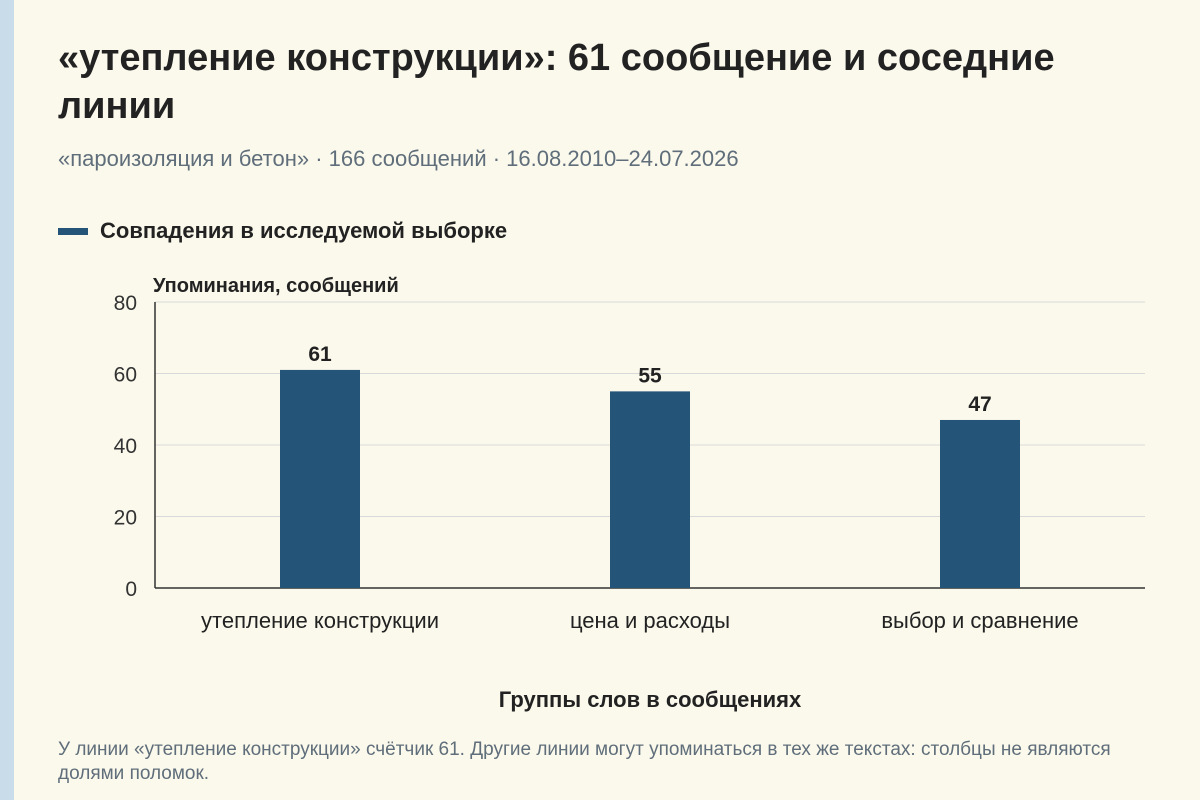 This screenshot has height=800, width=1200. I want to click on data-label: 55, so click(650, 375).